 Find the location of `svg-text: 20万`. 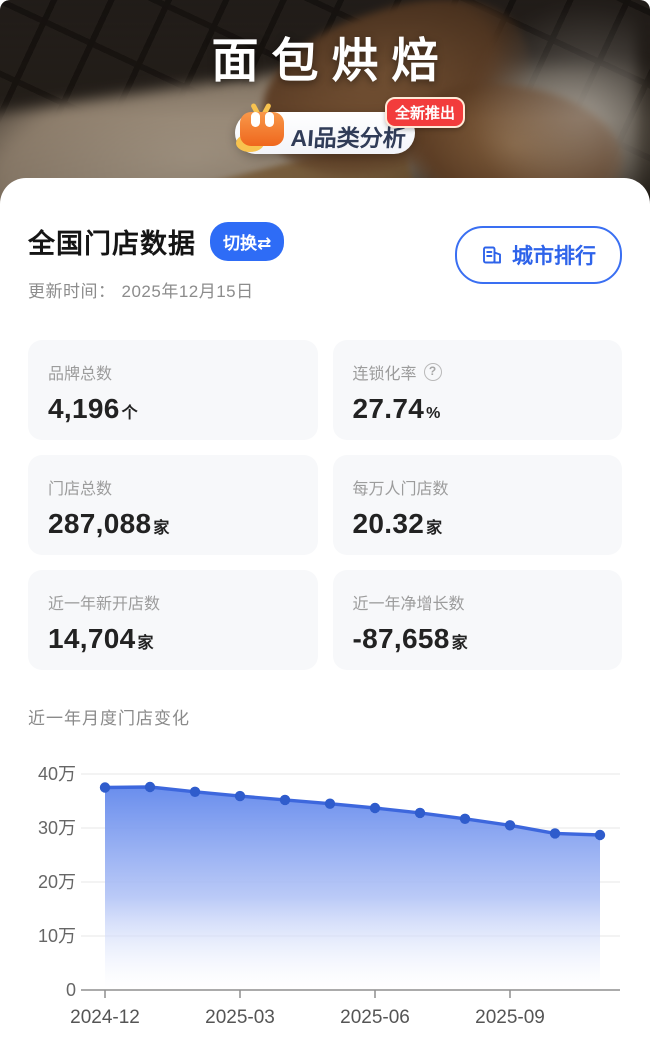

svg-text: 20万 is located at coordinates (57, 882).